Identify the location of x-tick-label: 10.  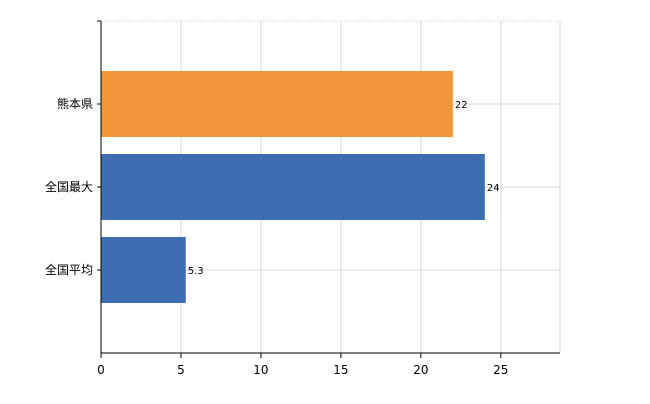
(260, 370).